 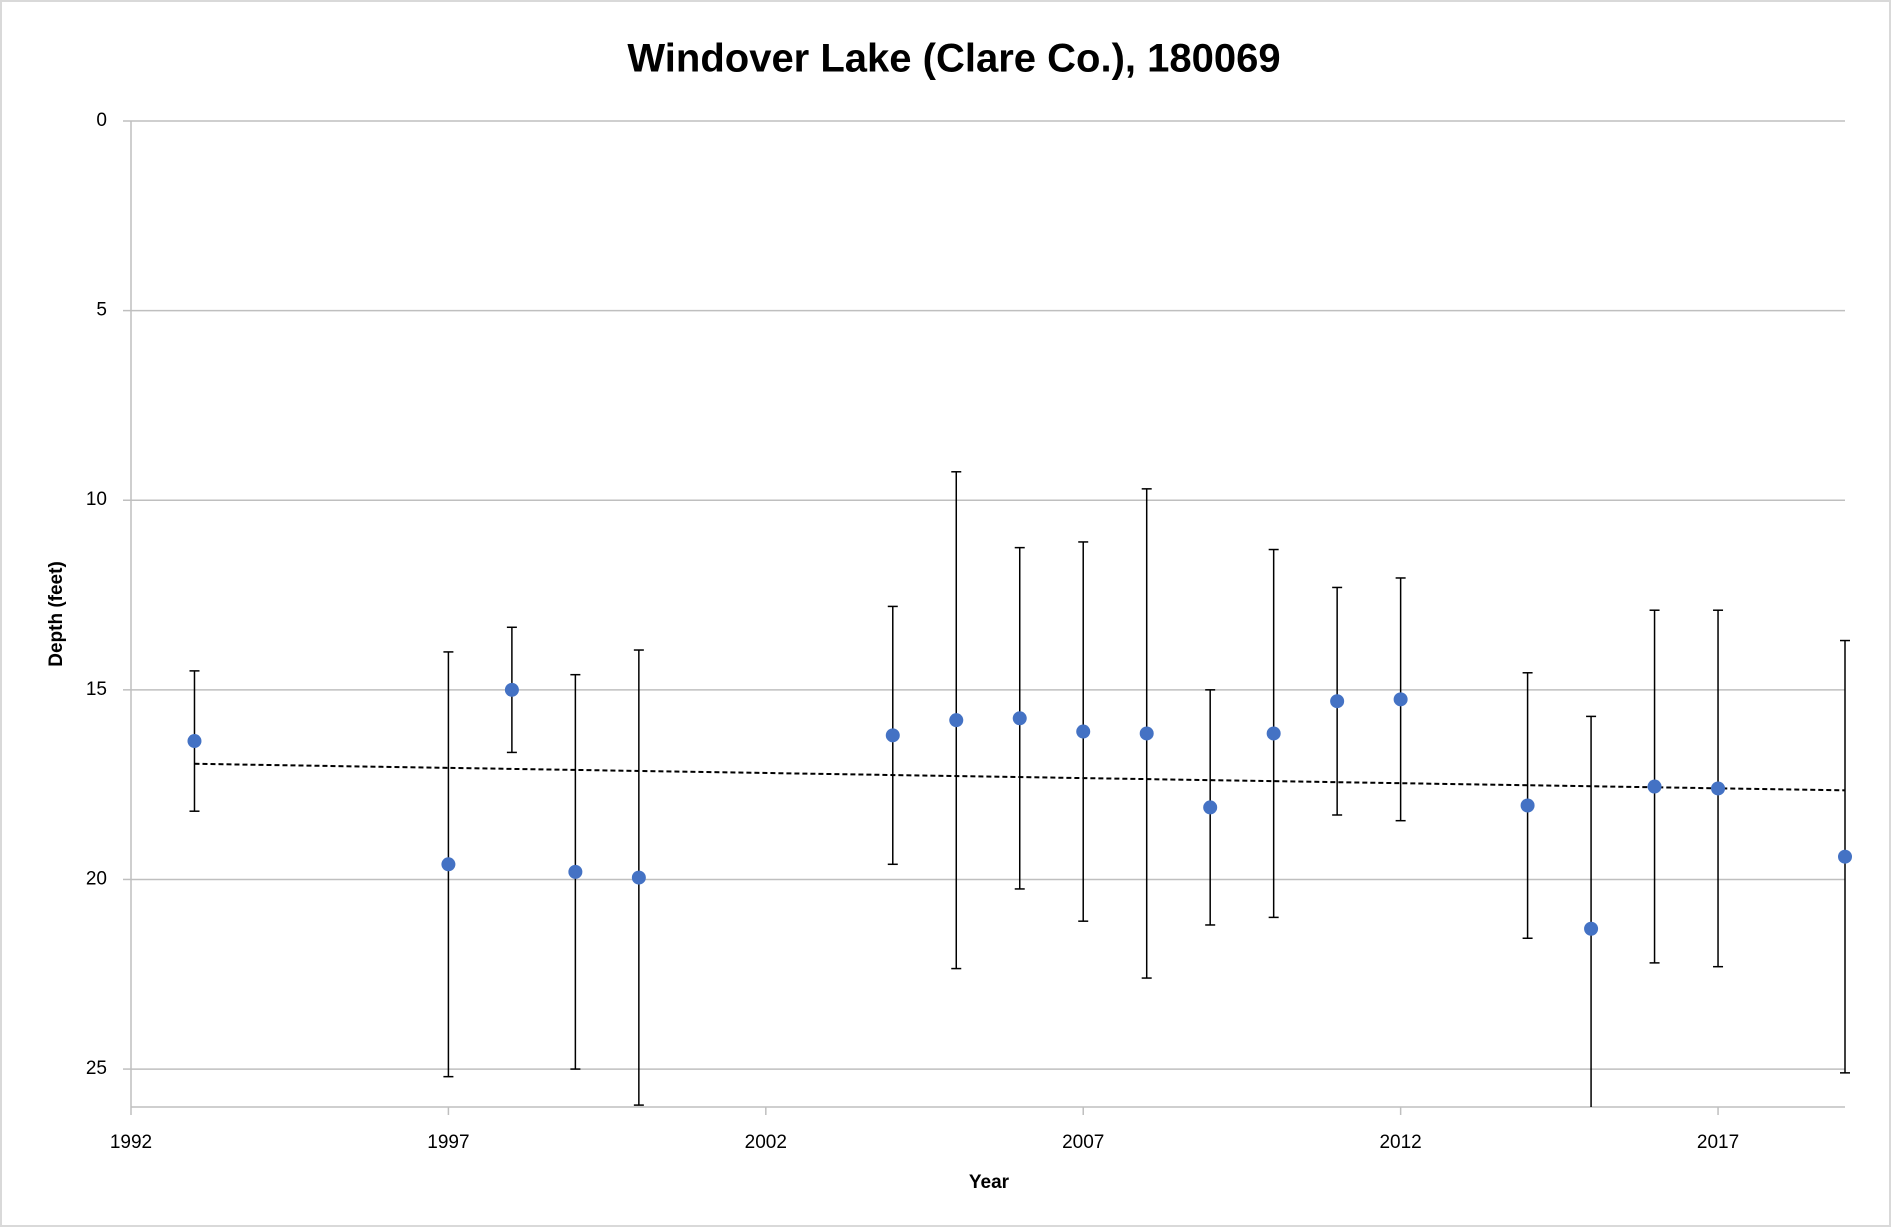 What do you see at coordinates (766, 1142) in the screenshot?
I see `x-tick-label: 2002` at bounding box center [766, 1142].